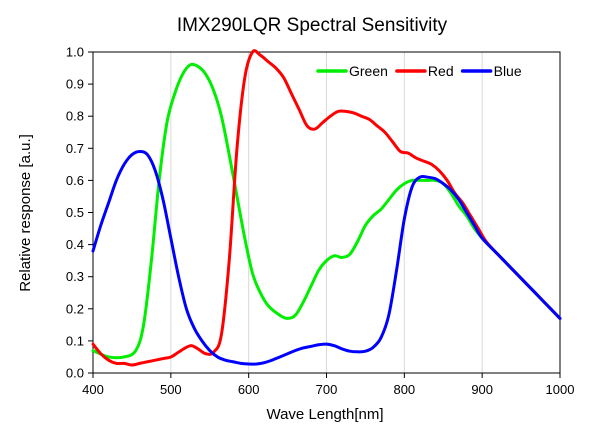 The width and height of the screenshot is (592, 427). What do you see at coordinates (249, 389) in the screenshot?
I see `x-tick-label-600: 600` at bounding box center [249, 389].